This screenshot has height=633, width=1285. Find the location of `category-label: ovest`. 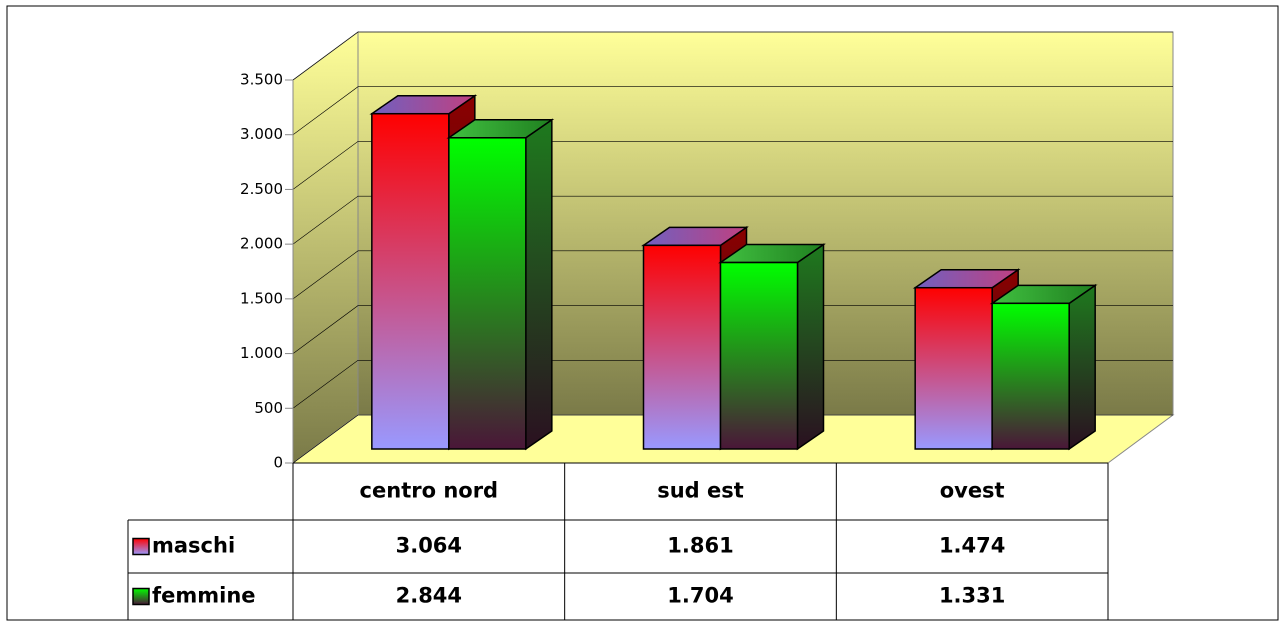

category-label: ovest is located at coordinates (972, 491).